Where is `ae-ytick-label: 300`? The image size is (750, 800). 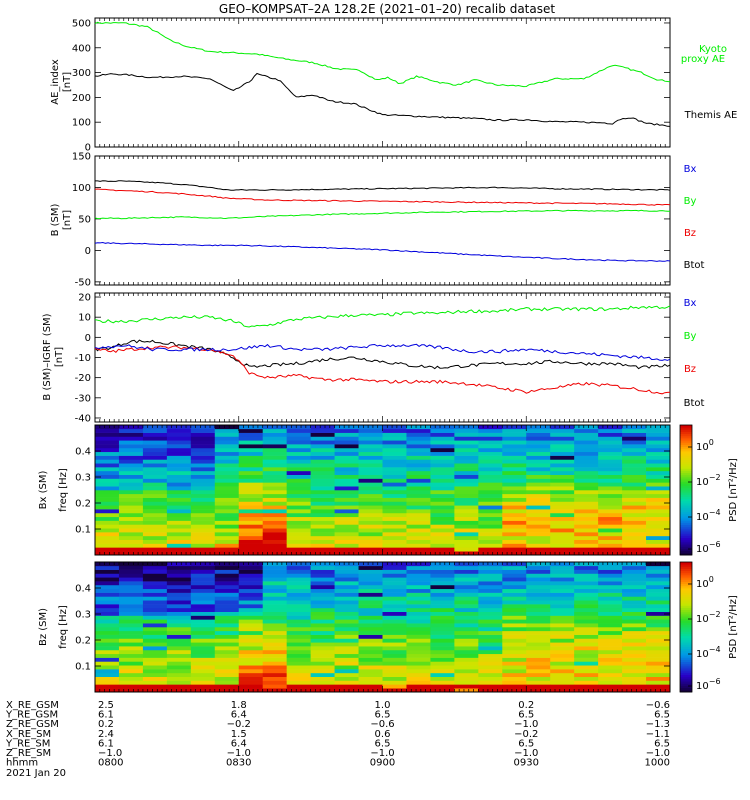 ae-ytick-label: 300 is located at coordinates (81, 73).